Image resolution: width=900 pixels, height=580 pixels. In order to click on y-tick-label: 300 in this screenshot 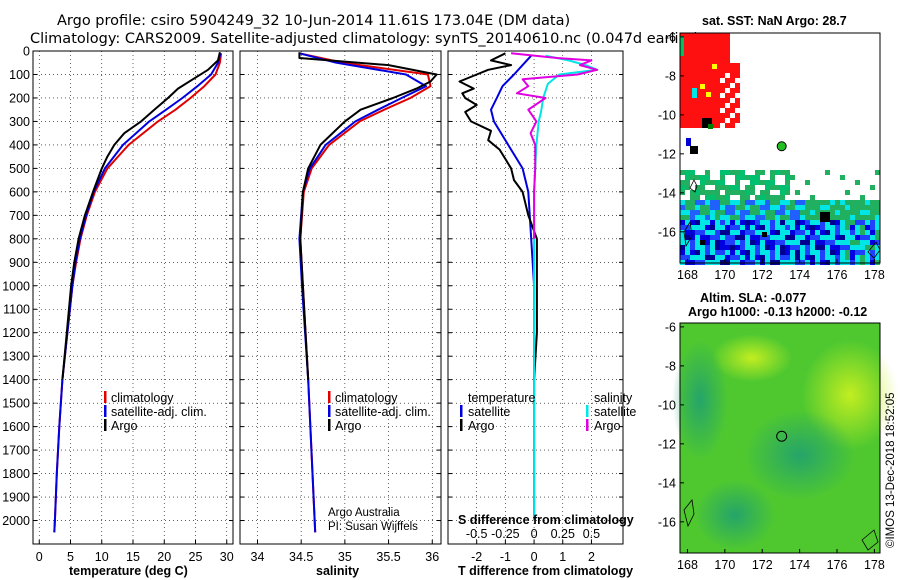, I will do `click(19, 122)`.